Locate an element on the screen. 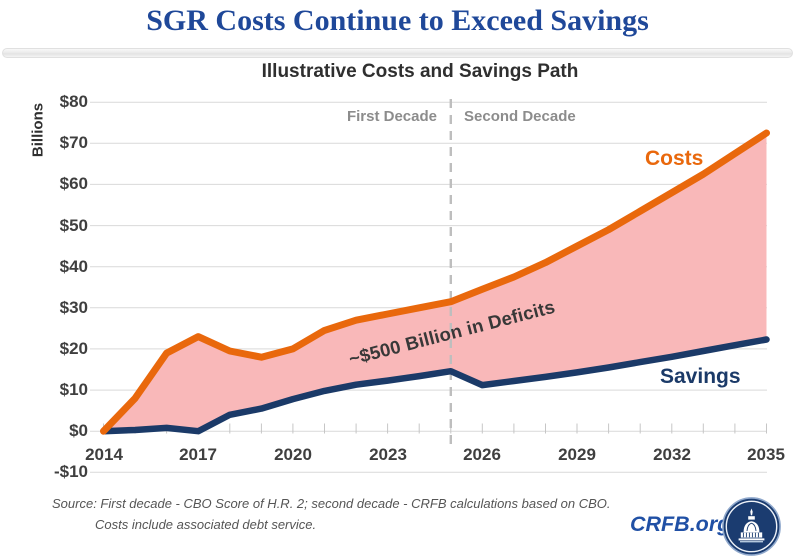 Image resolution: width=795 pixels, height=557 pixels. first-decade-label: First Decade is located at coordinates (391, 116).